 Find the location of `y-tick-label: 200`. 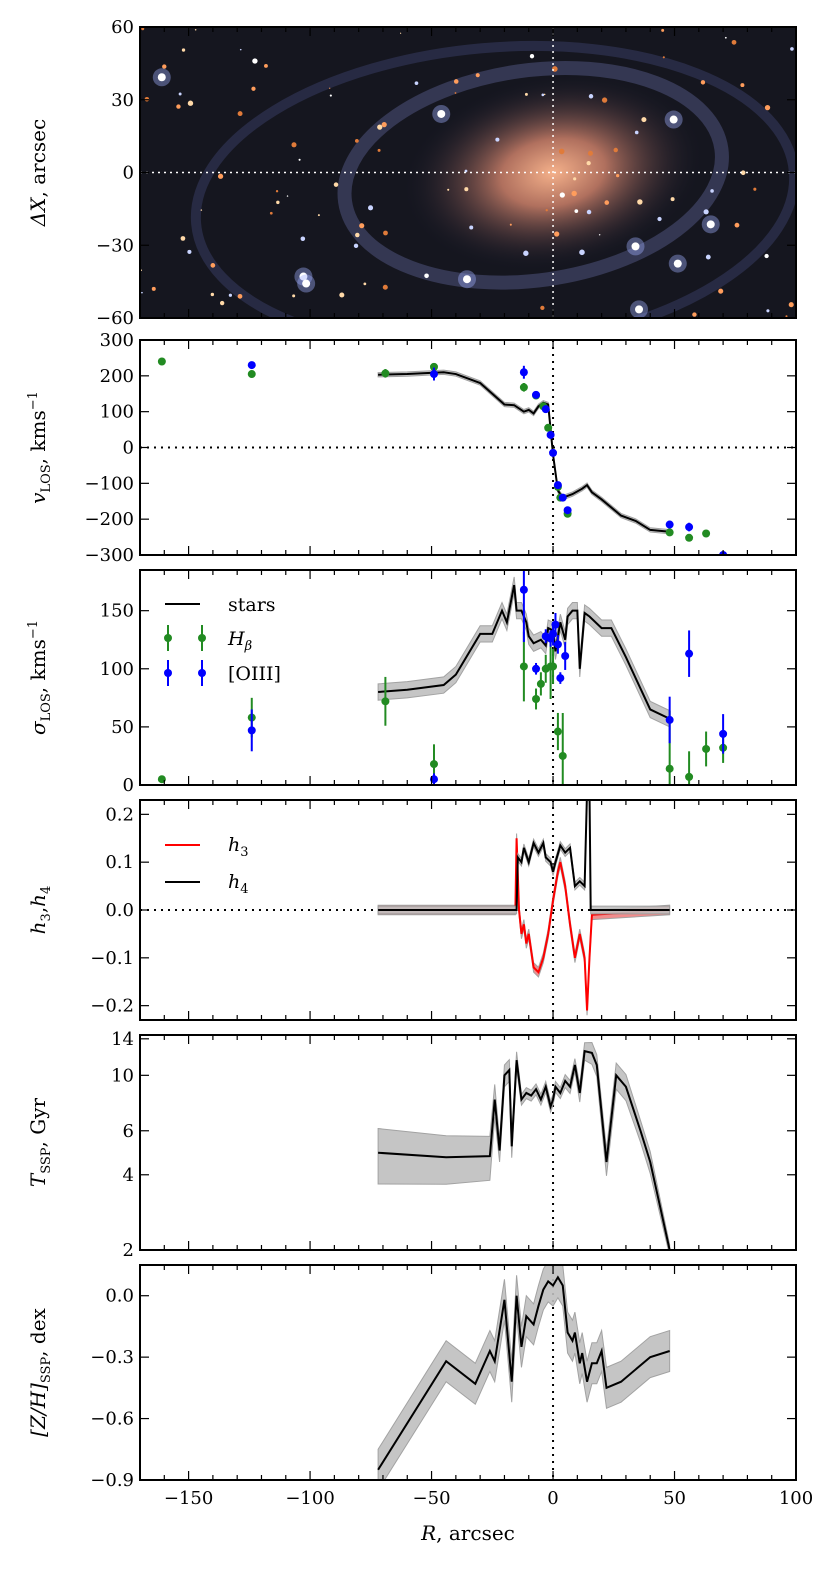

y-tick-label: 200 is located at coordinates (117, 376).